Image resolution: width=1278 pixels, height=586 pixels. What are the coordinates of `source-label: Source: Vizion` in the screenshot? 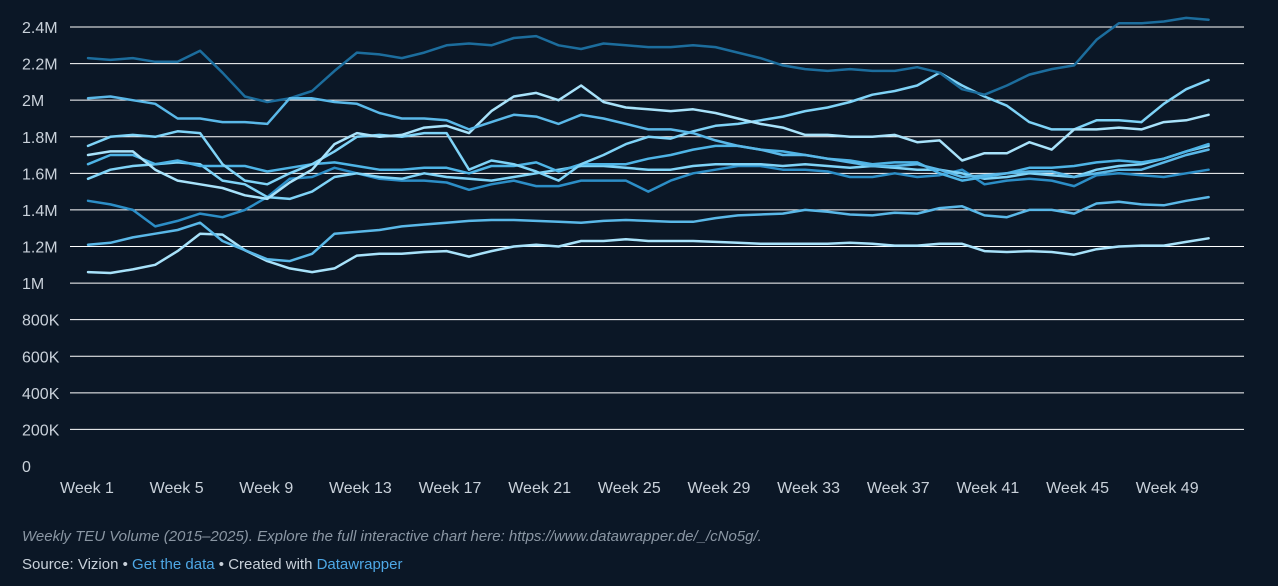 It's located at (70, 564).